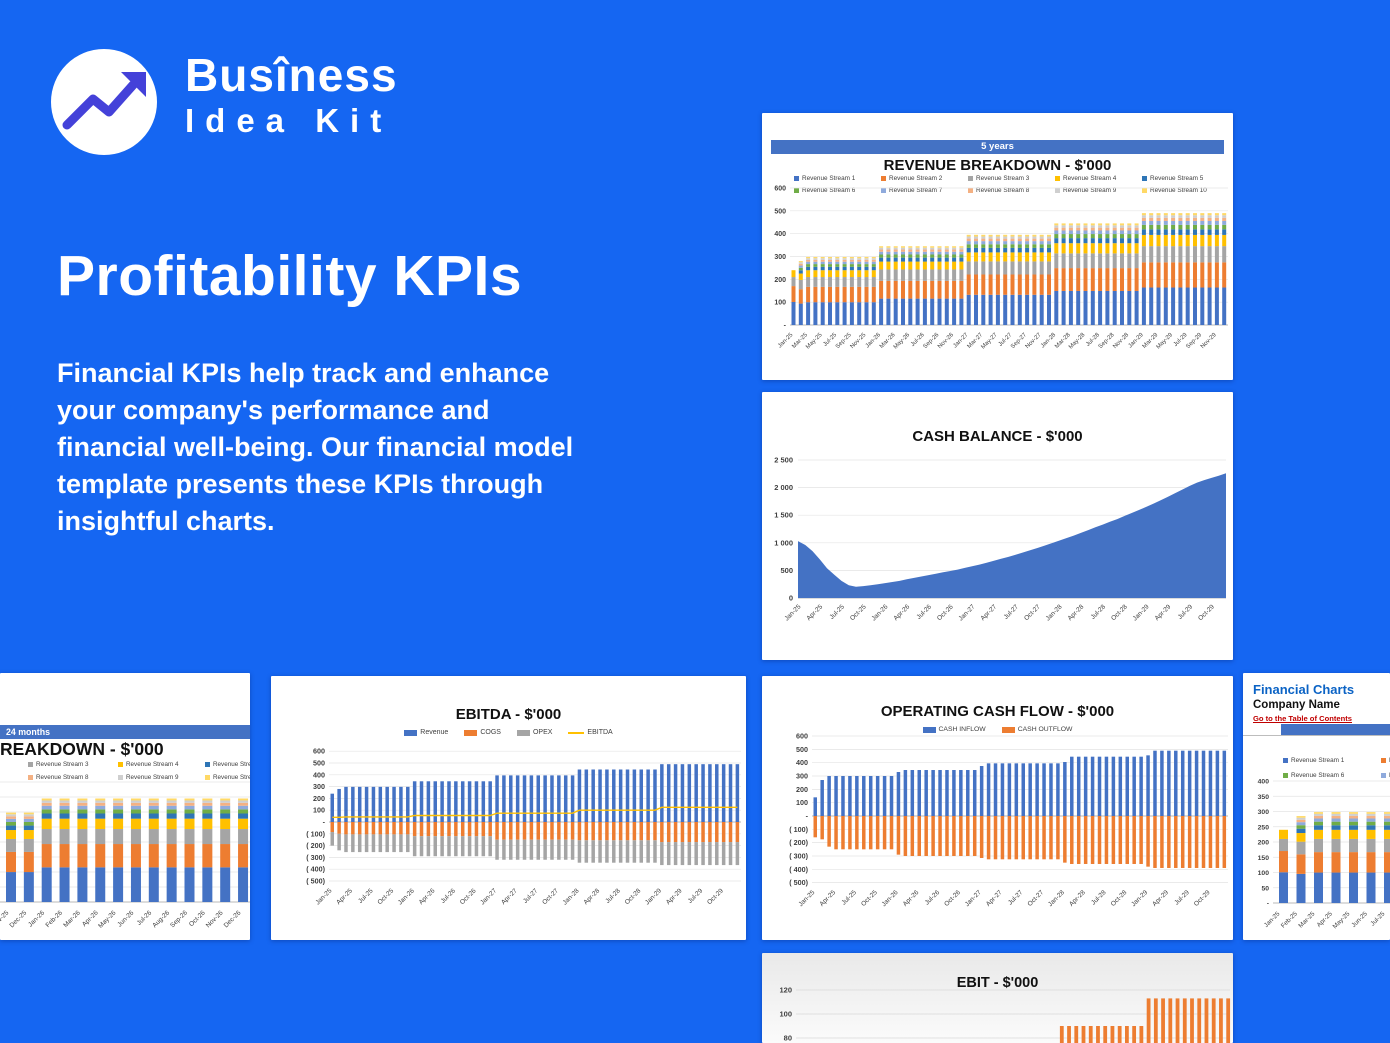 Image resolution: width=1390 pixels, height=1043 pixels. I want to click on legend-label: Revenue Stream 1, so click(829, 178).